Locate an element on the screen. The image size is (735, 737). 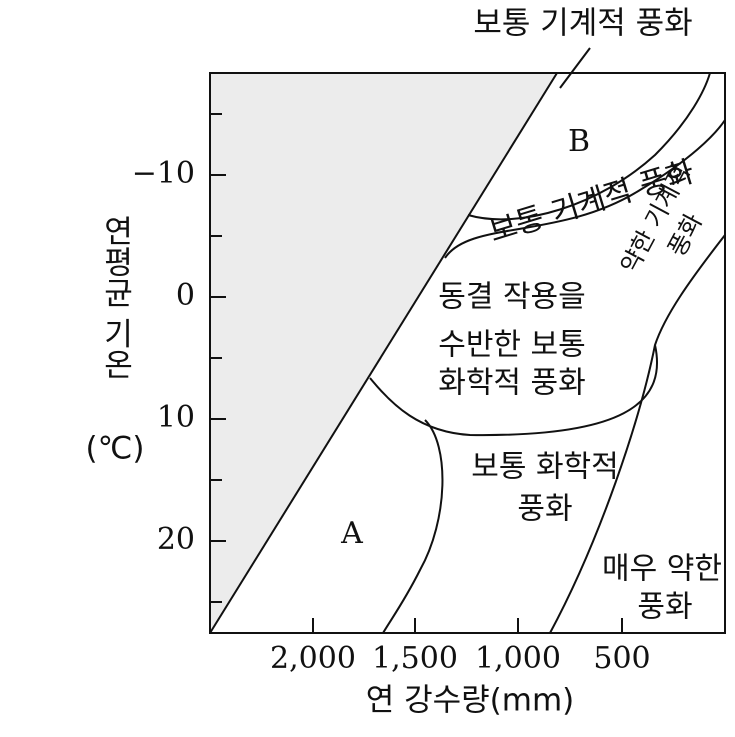
top-label: 보통 기계적 풍화 is located at coordinates (582, 24).